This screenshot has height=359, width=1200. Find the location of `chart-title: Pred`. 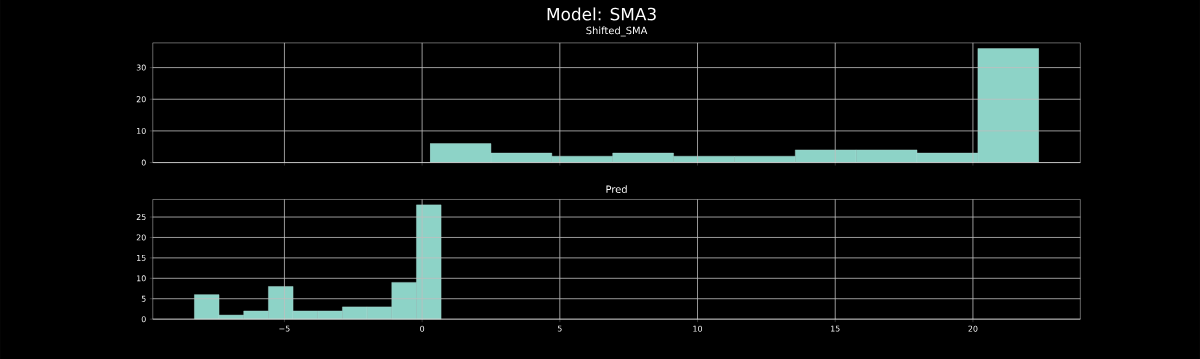

chart-title: Pred is located at coordinates (616, 189).